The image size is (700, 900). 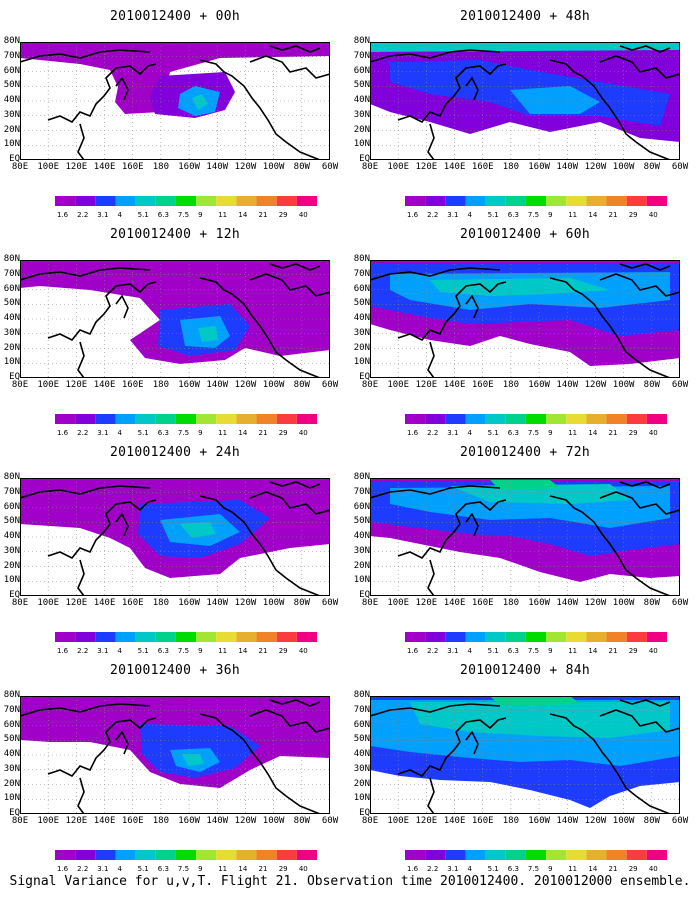 What do you see at coordinates (432, 433) in the screenshot?
I see `colorbar-level-label: 2.2` at bounding box center [432, 433].